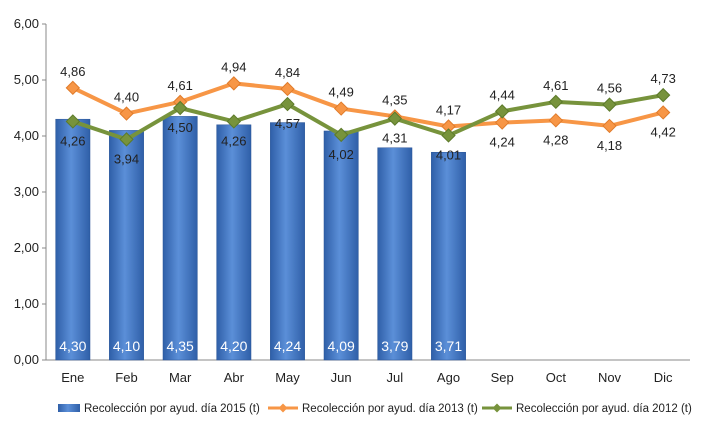 The width and height of the screenshot is (710, 432). Describe the element at coordinates (604, 409) in the screenshot. I see `legend-label: Recolección por ayud. día 2012 (t)` at that location.